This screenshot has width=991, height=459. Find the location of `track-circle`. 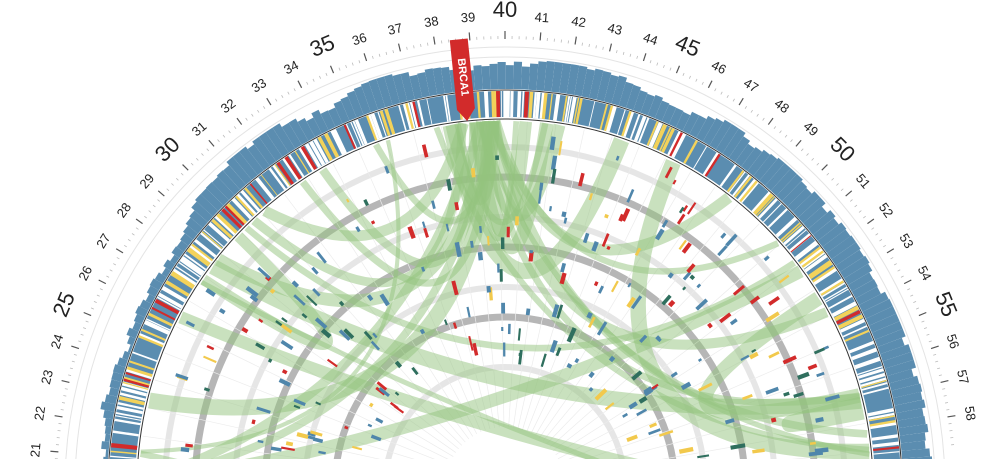

track-circle is located at coordinates (505, 386).